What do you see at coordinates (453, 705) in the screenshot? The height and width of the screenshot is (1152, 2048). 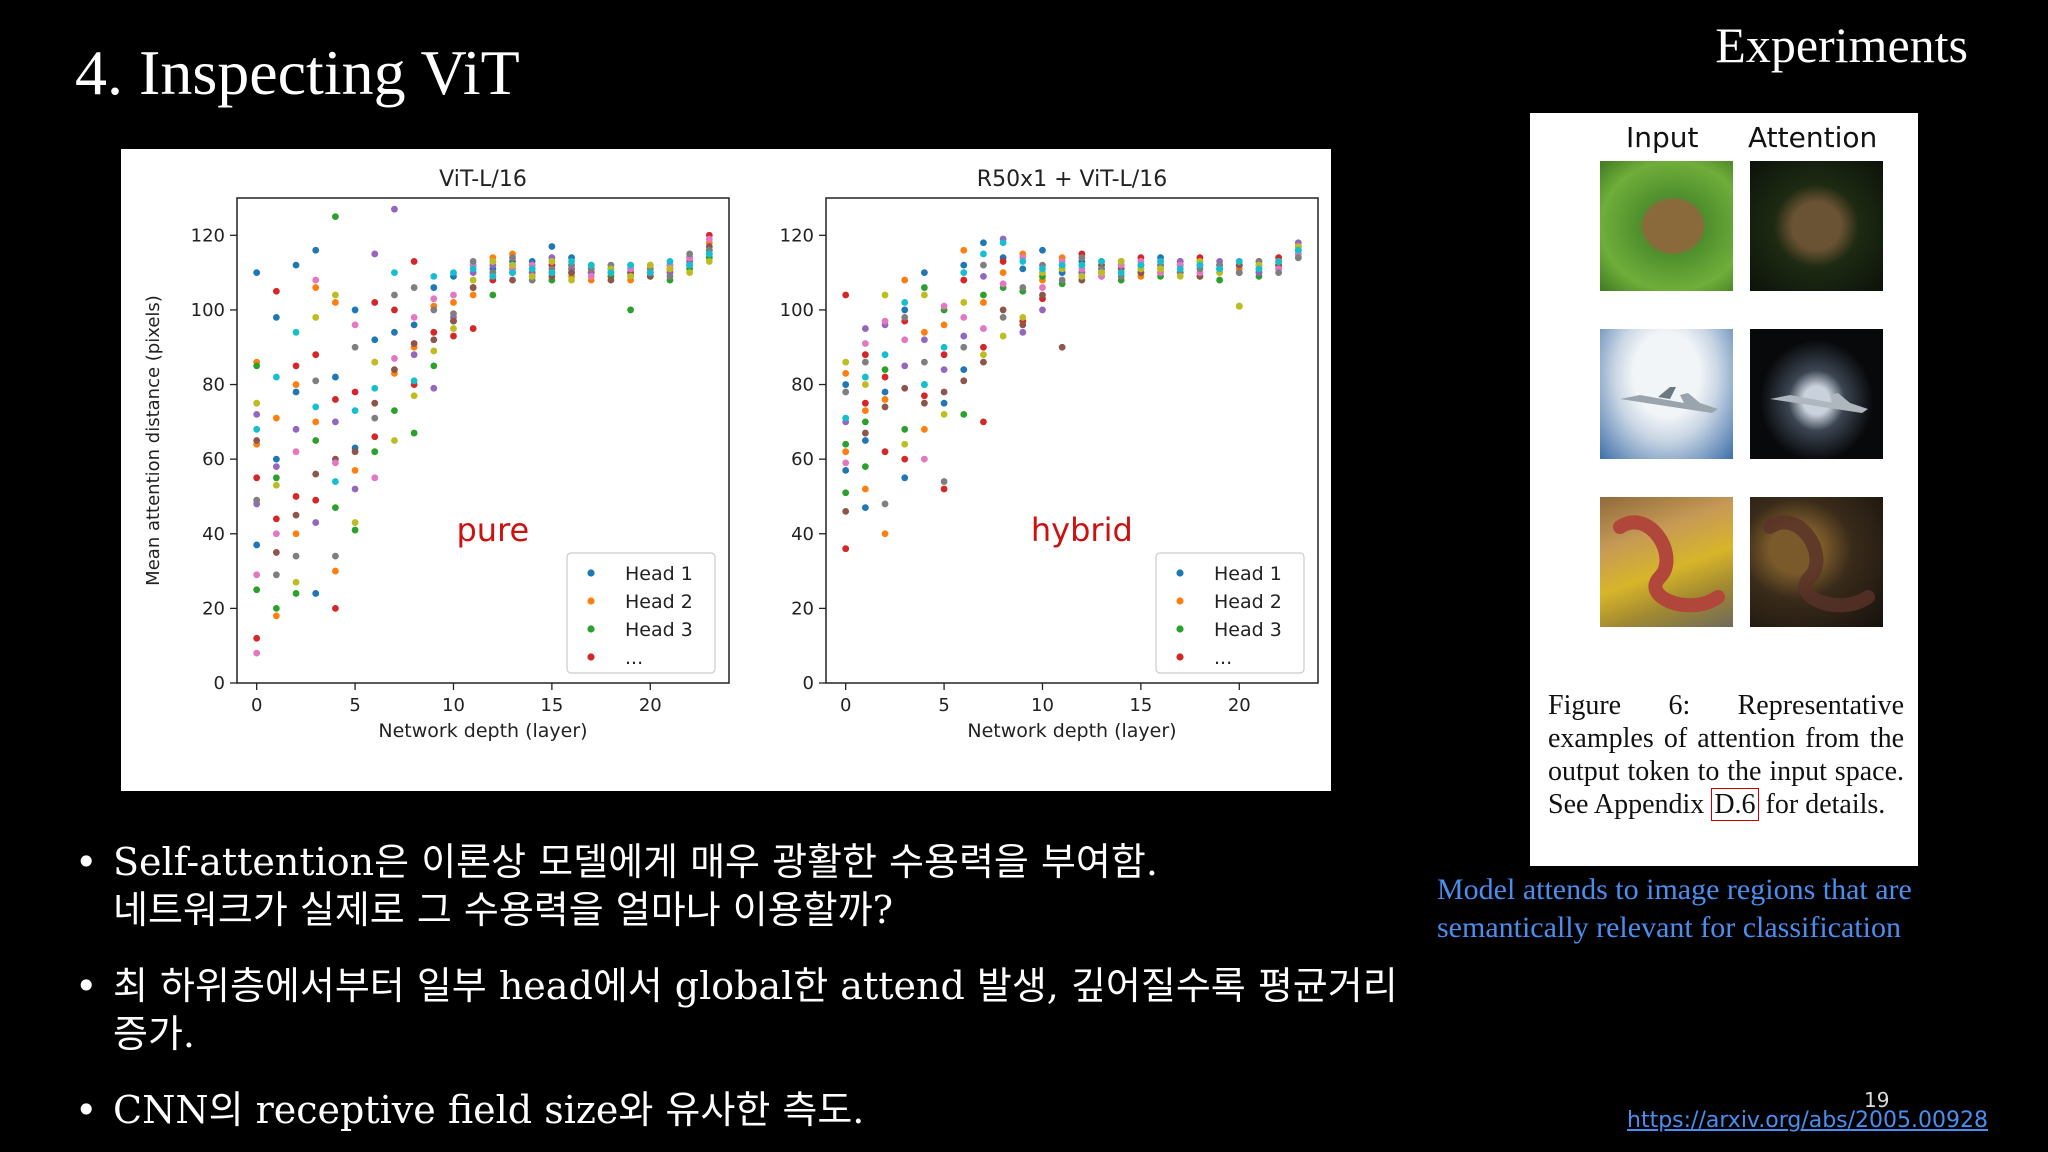 I see `x-tick-label: 10` at bounding box center [453, 705].